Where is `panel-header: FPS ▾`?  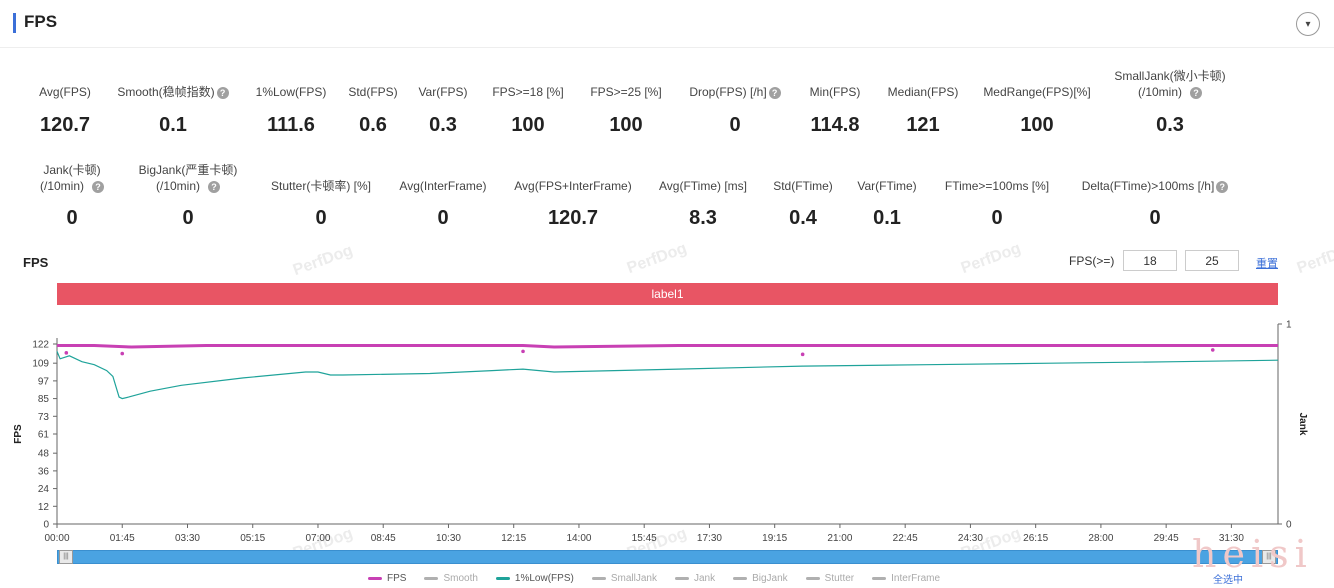
panel-header: FPS ▾ is located at coordinates (667, 24).